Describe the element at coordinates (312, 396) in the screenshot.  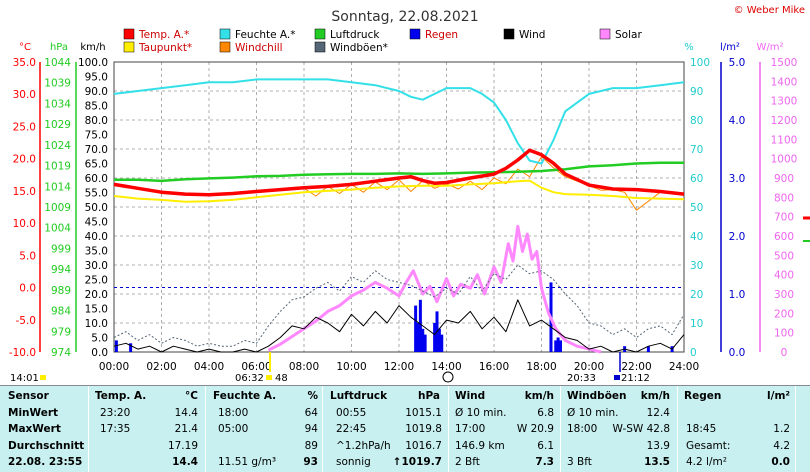
I see `stats-header-hum-unit: %` at that location.